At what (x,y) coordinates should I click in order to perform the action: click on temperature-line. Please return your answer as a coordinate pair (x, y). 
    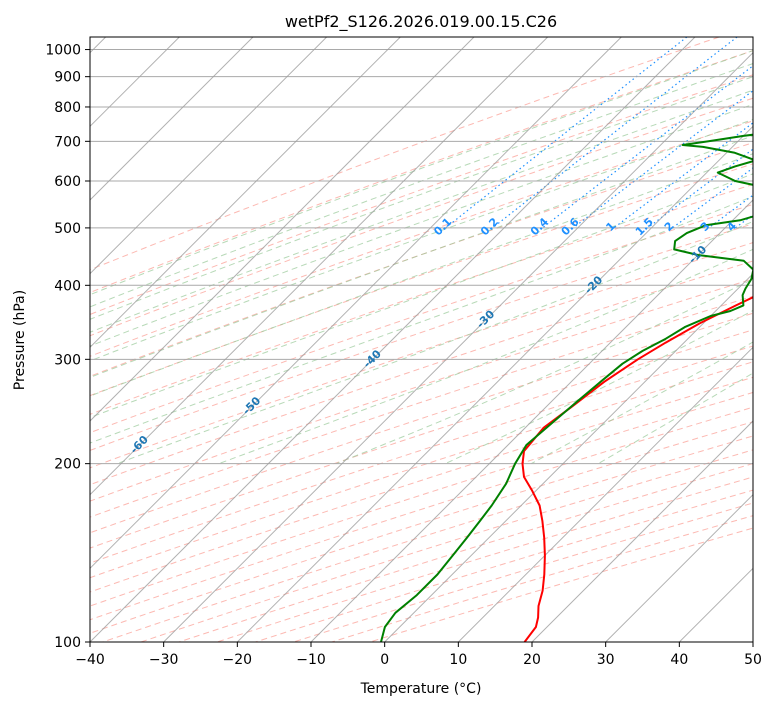
    Looking at the image, I should click on (637, 469).